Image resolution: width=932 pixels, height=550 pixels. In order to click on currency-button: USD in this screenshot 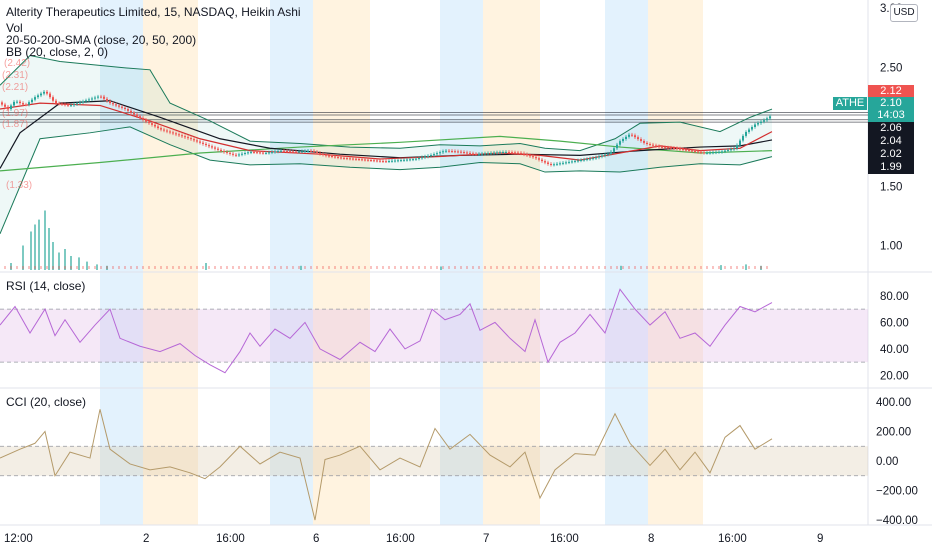, I will do `click(904, 13)`.